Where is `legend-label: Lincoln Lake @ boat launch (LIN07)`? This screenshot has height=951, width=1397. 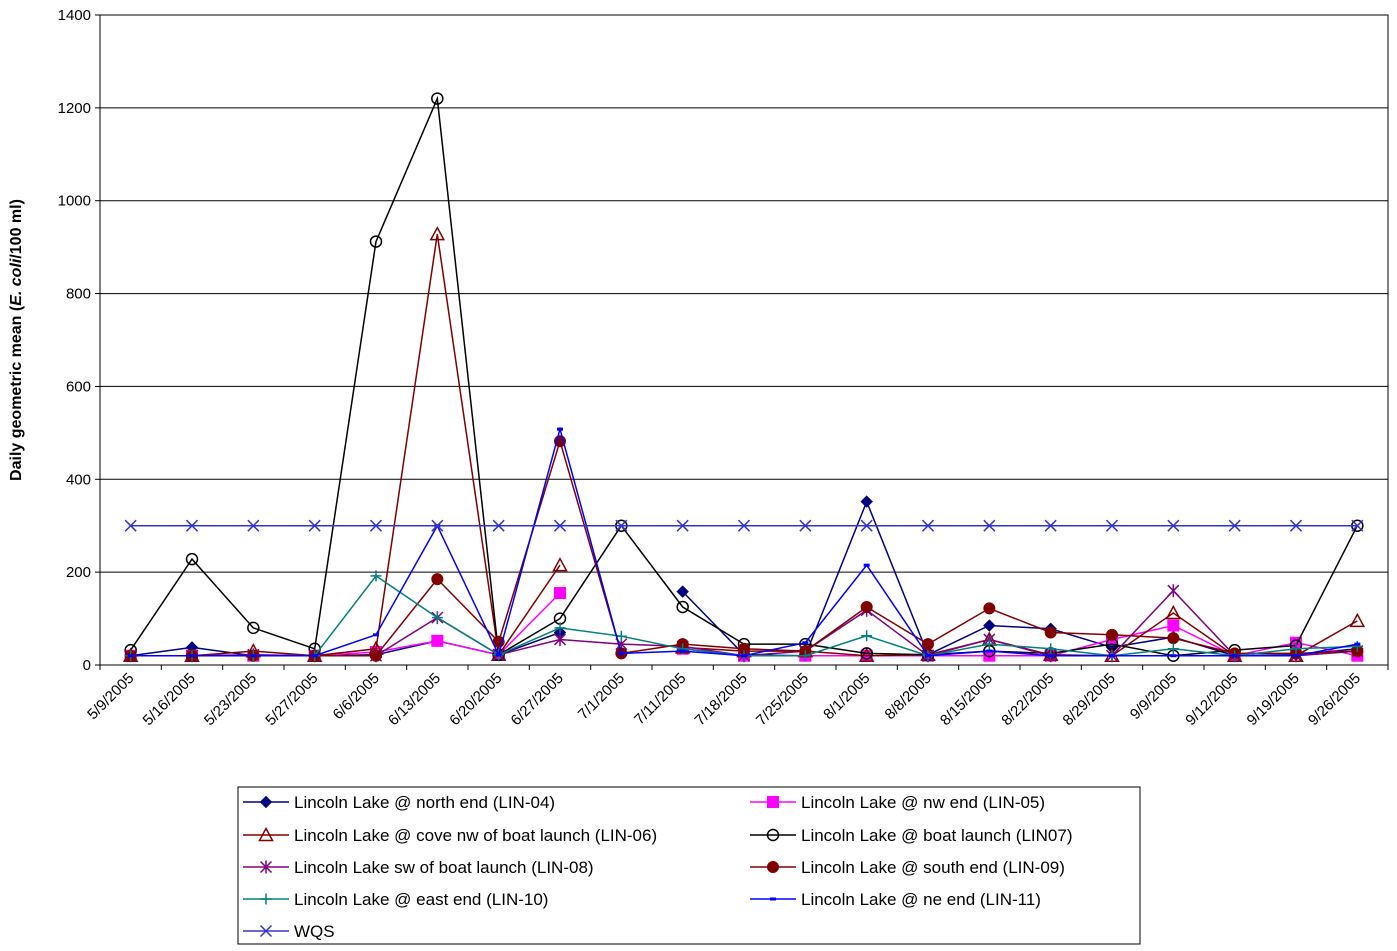
legend-label: Lincoln Lake @ boat launch (LIN07) is located at coordinates (936, 835).